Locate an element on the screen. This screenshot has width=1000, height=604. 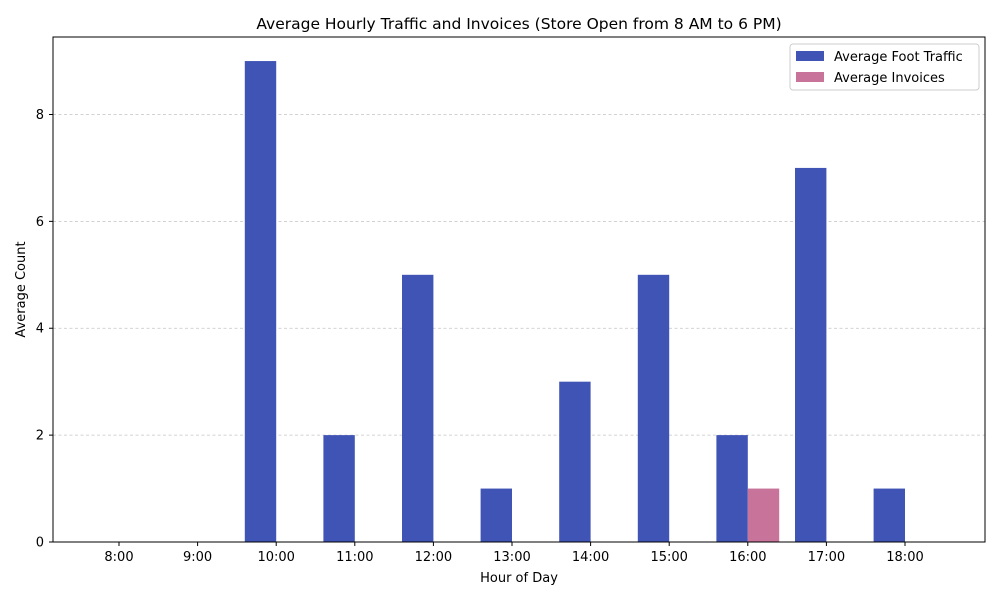
x-tick-label: 10:00 is located at coordinates (275, 557).